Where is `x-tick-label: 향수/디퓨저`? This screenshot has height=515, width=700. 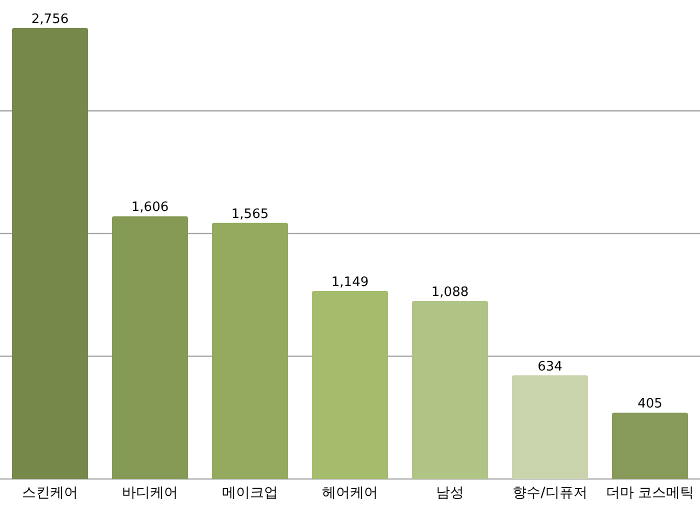 x-tick-label: 향수/디퓨저 is located at coordinates (550, 492).